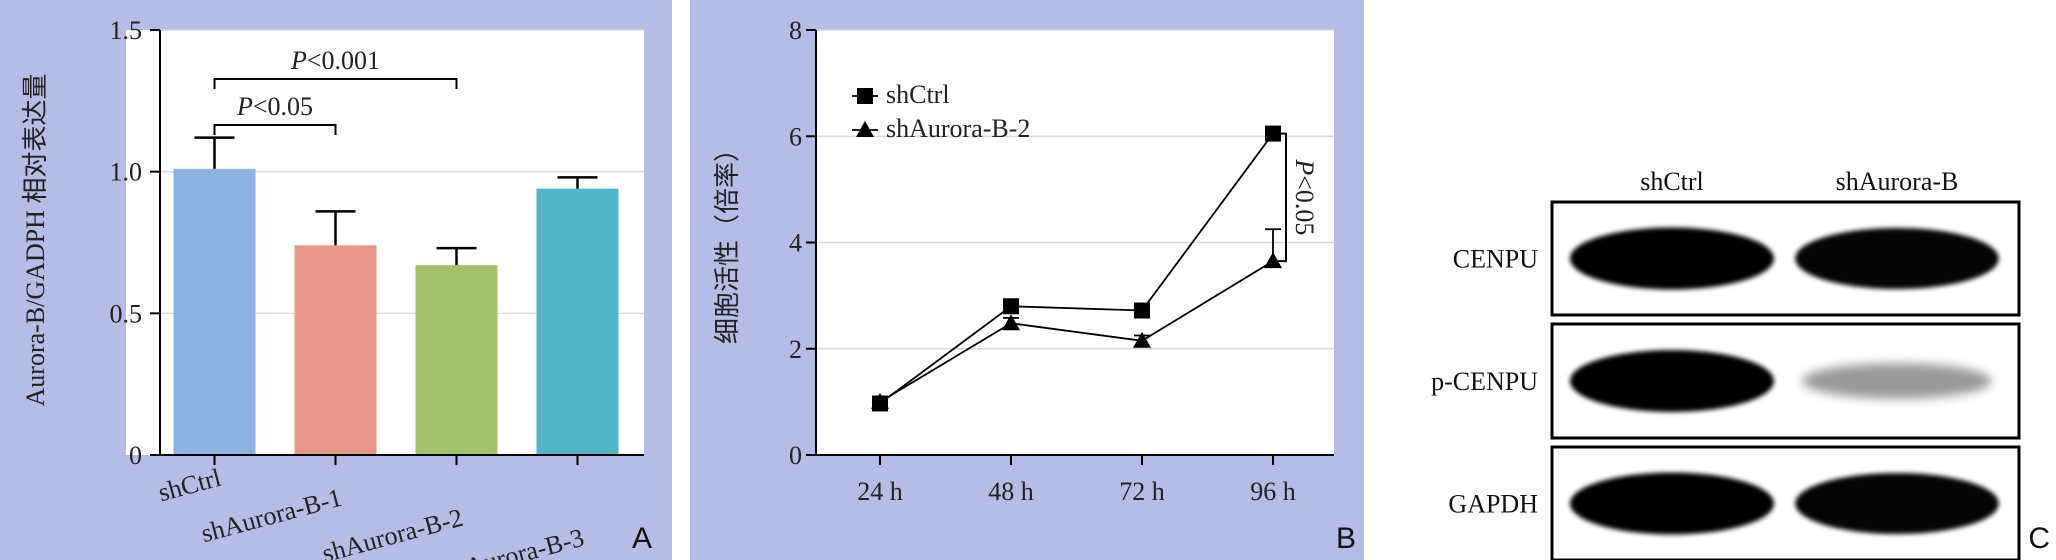 The image size is (2056, 560). What do you see at coordinates (795, 349) in the screenshot?
I see `panel-b-y-tick-label: 2` at bounding box center [795, 349].